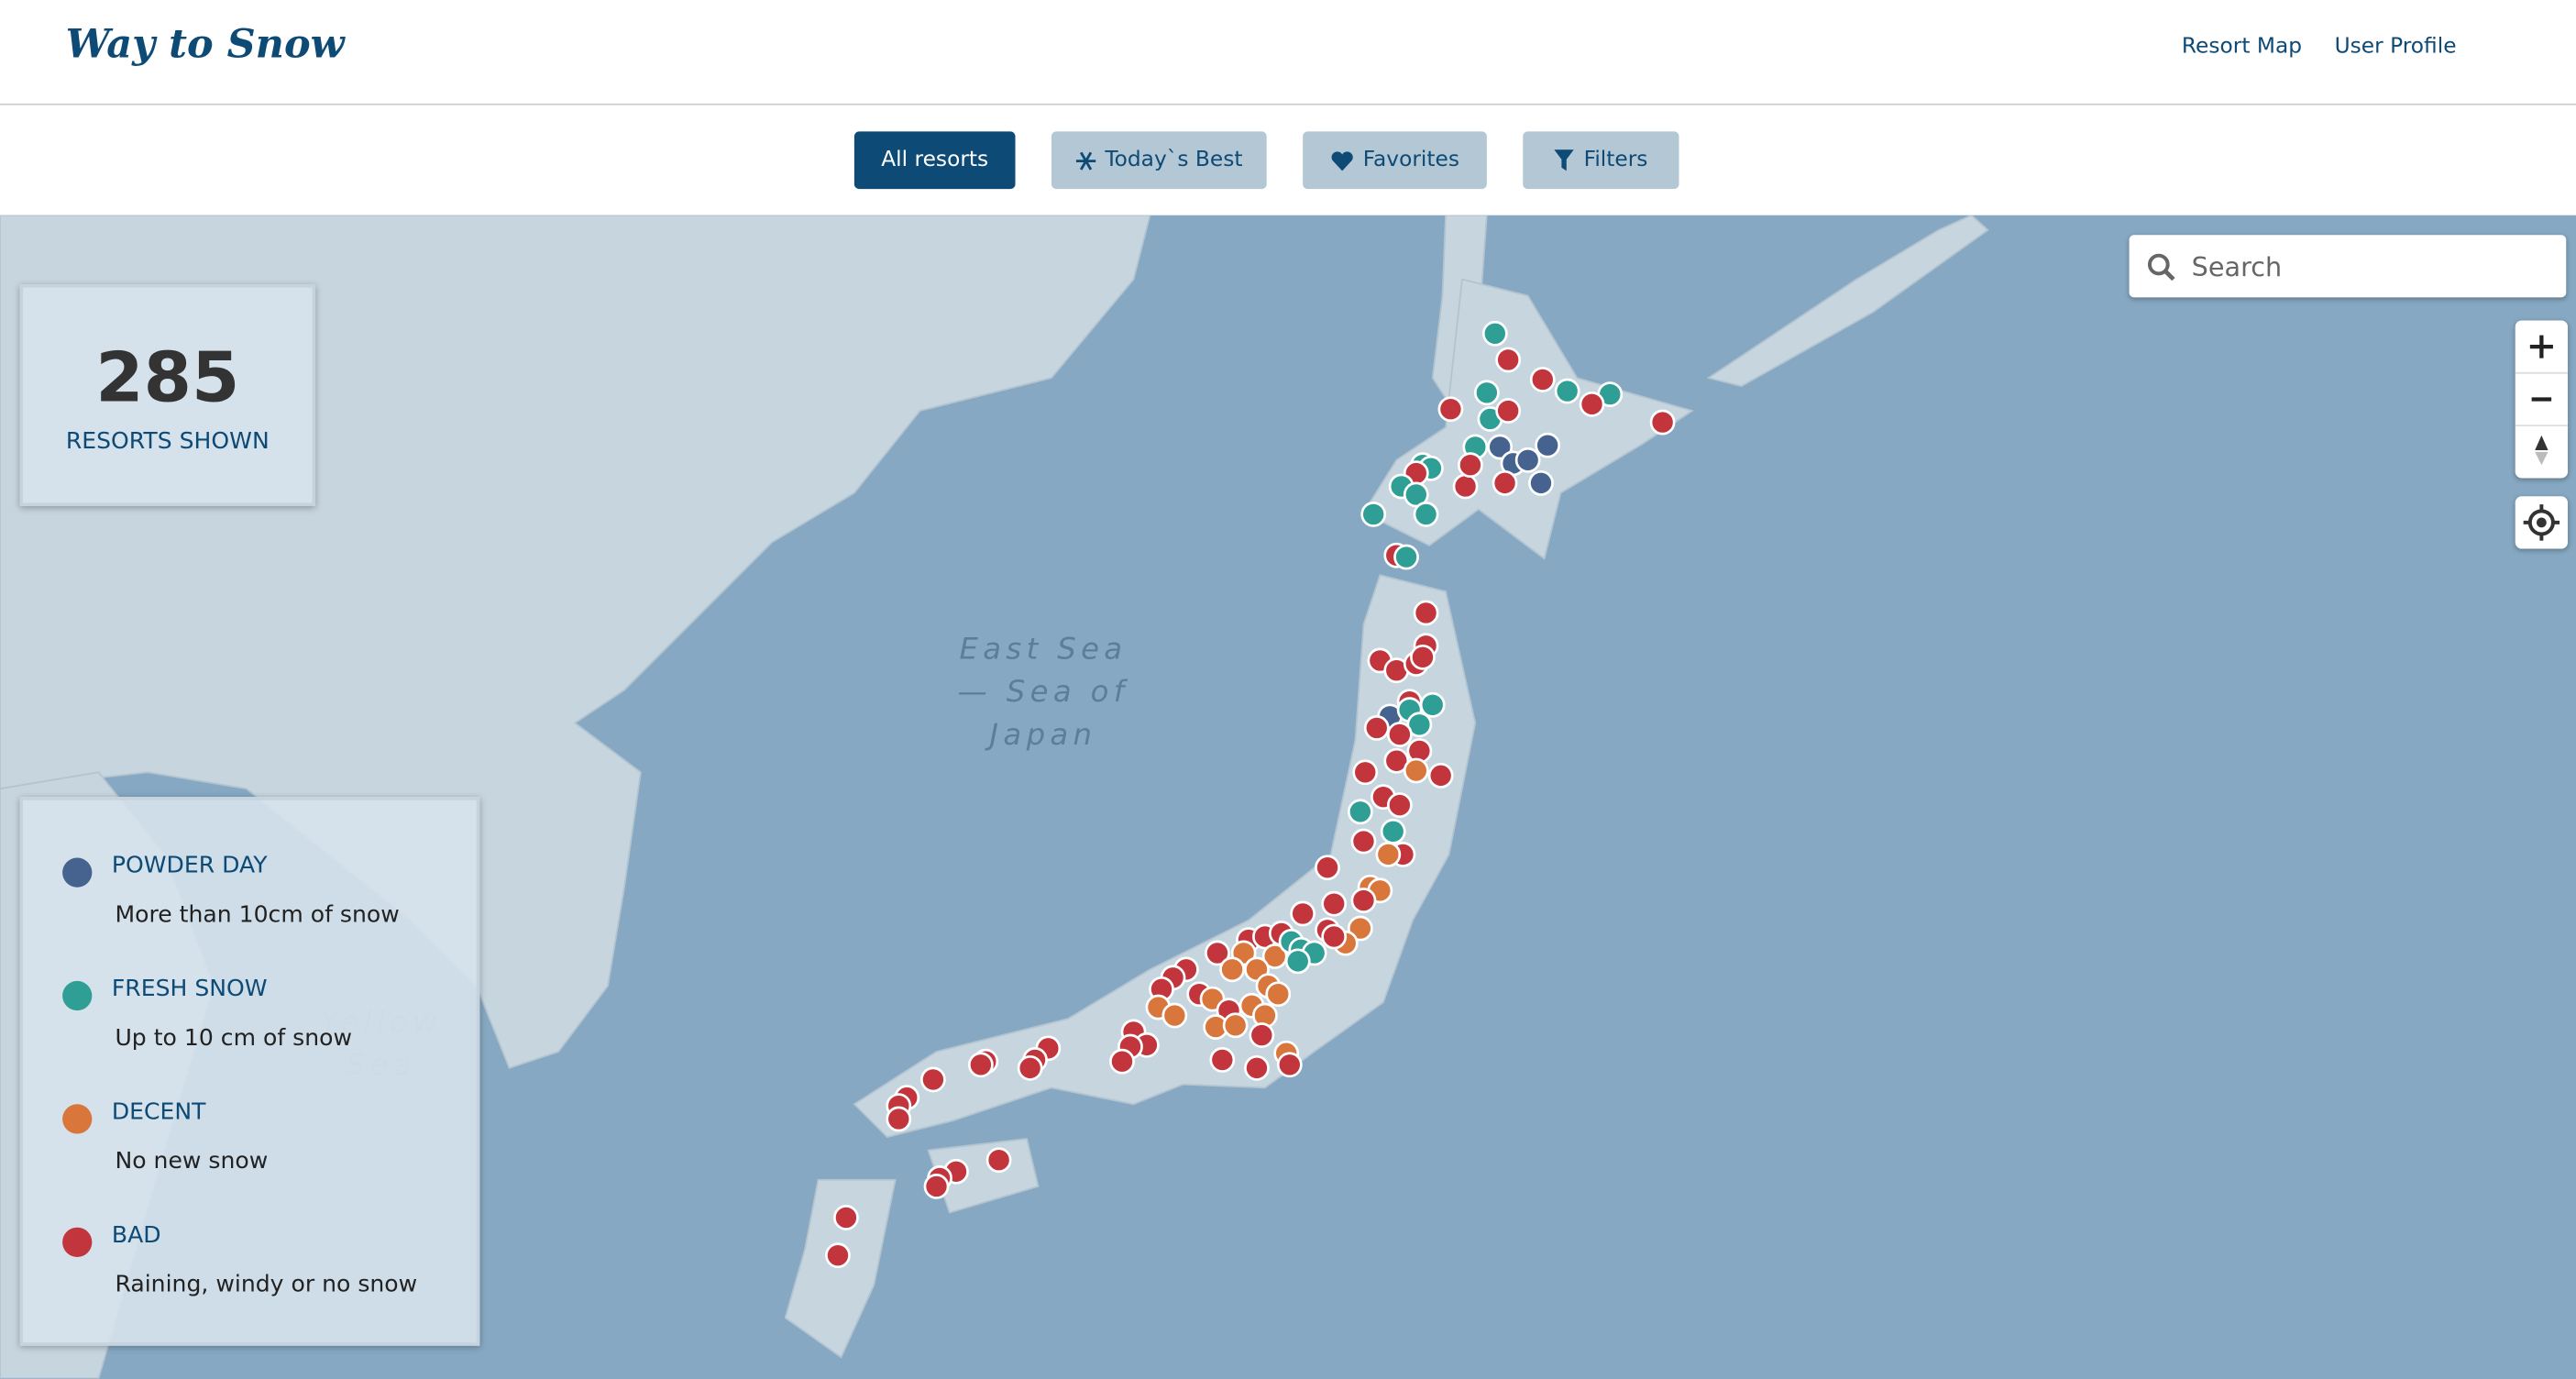 The image size is (2576, 1379). What do you see at coordinates (233, 1038) in the screenshot?
I see `legend-description: Up to 10 cm of snow` at bounding box center [233, 1038].